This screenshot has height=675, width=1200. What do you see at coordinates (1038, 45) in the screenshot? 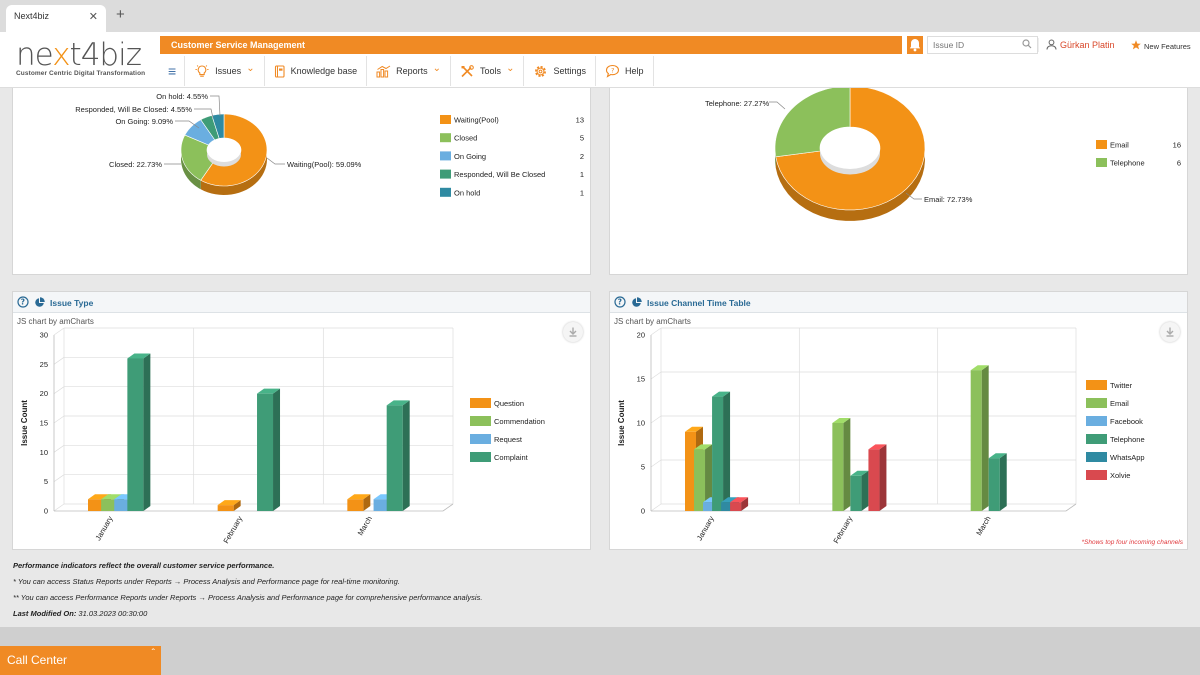
I see `divider` at bounding box center [1038, 45].